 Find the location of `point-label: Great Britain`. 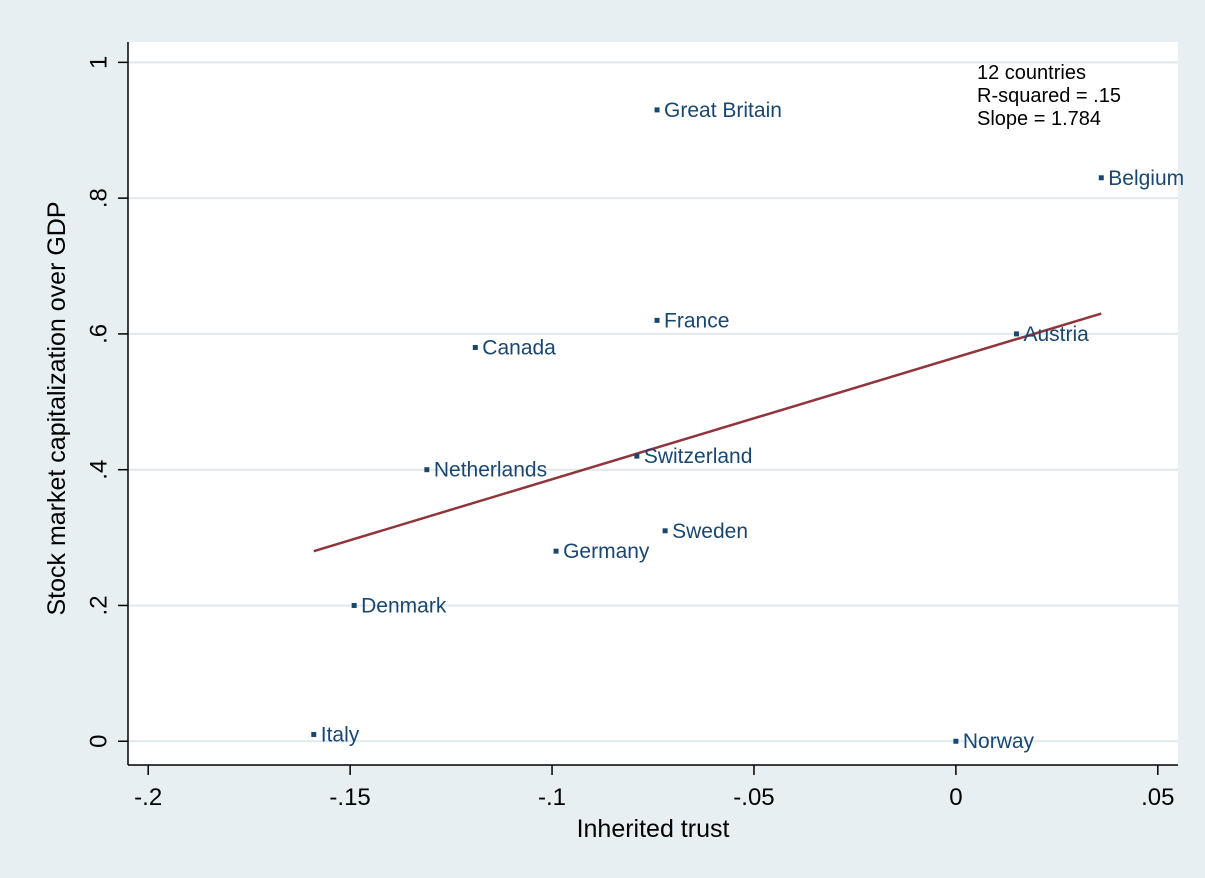

point-label: Great Britain is located at coordinates (723, 110).